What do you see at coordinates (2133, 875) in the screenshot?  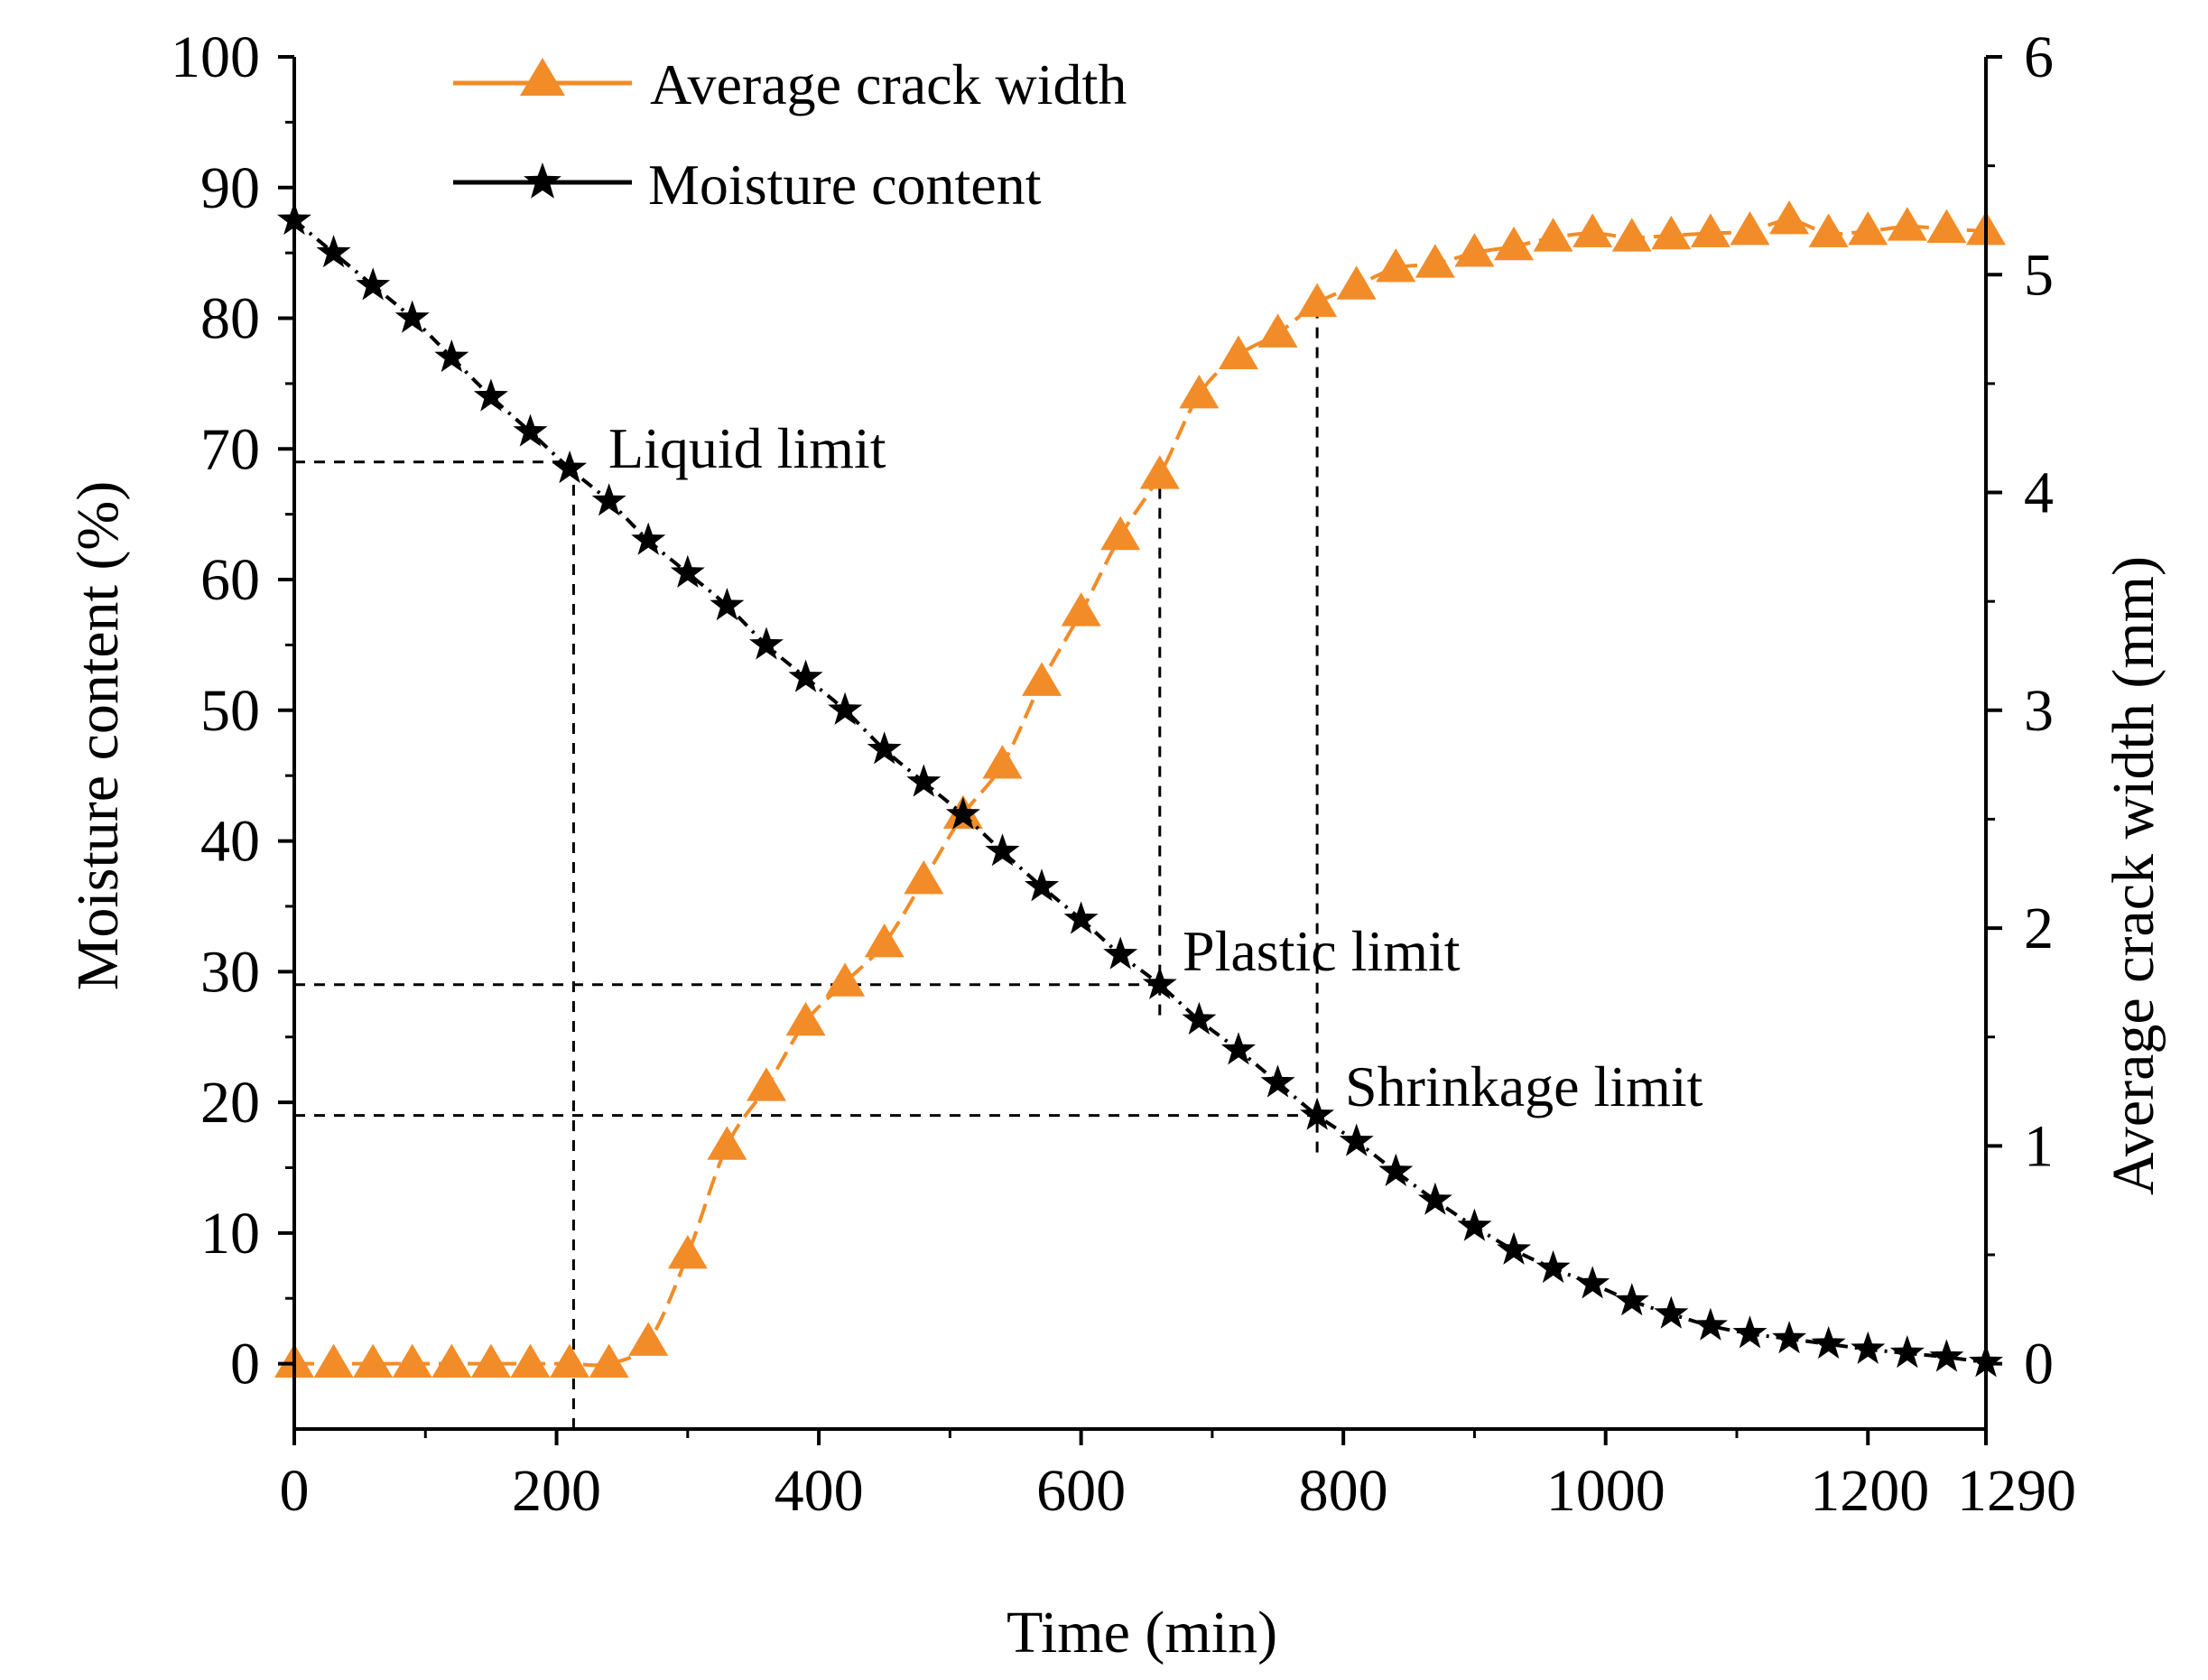 I see `y-right-axis-title: Average crack width (mm)` at bounding box center [2133, 875].